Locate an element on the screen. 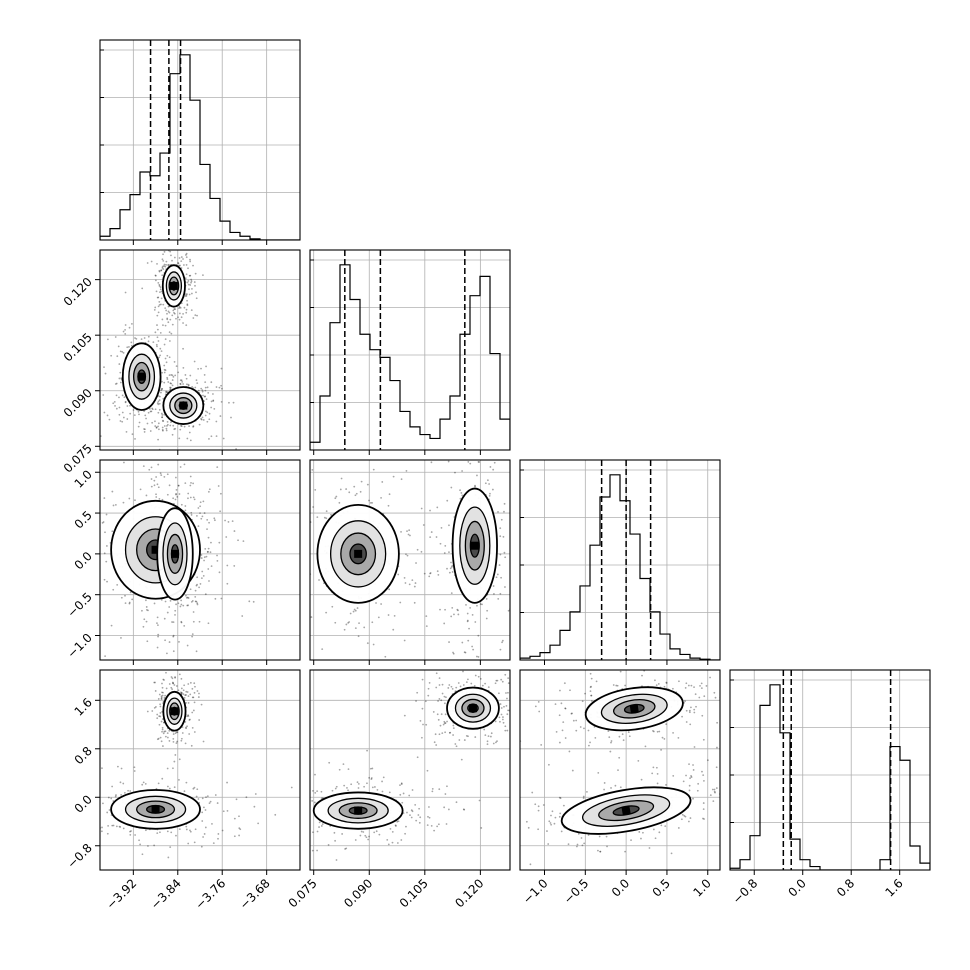  ytick-label: 0.0 is located at coordinates (83, 803).